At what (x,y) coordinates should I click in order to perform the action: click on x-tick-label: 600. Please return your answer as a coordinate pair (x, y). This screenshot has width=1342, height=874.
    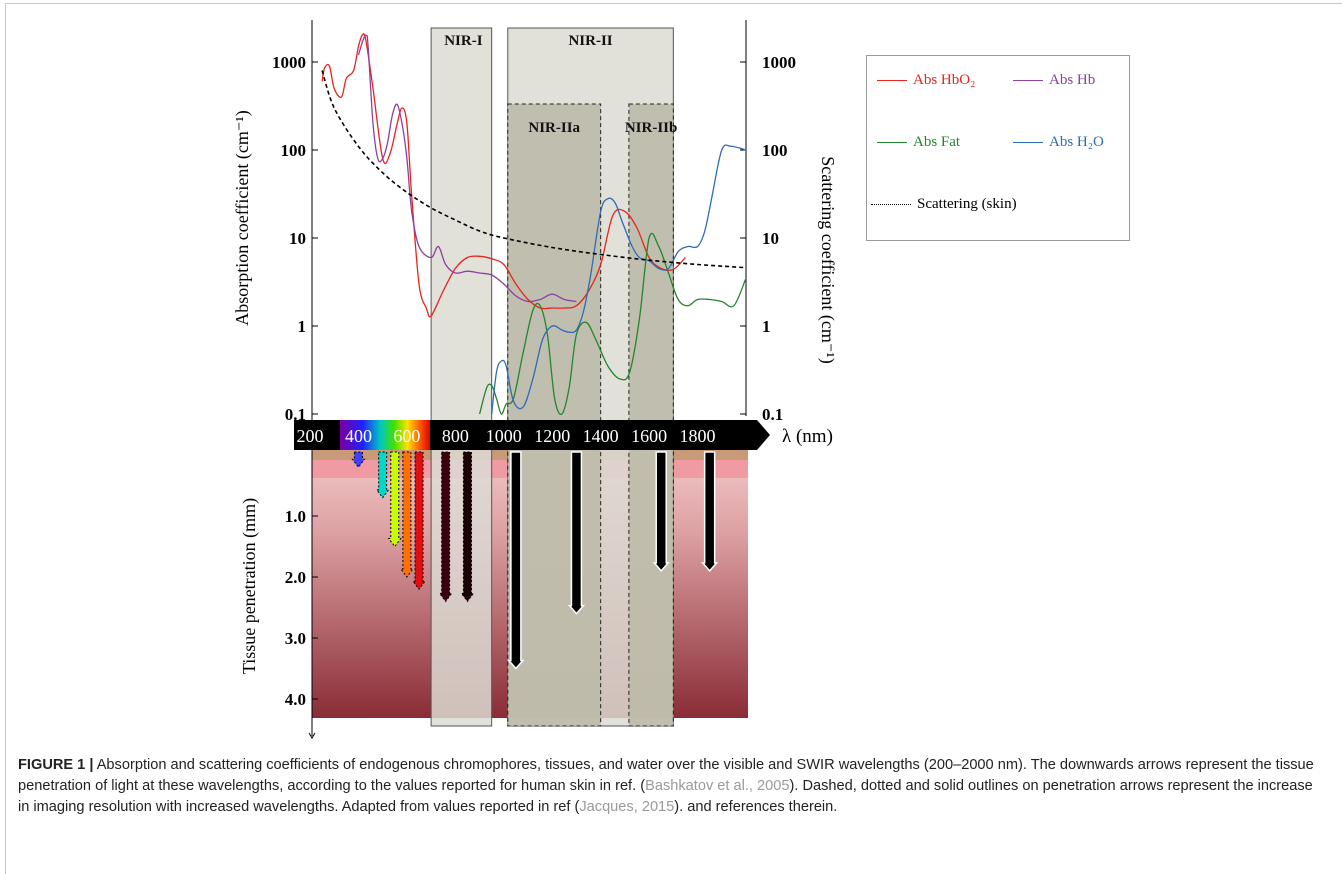
    Looking at the image, I should click on (406, 436).